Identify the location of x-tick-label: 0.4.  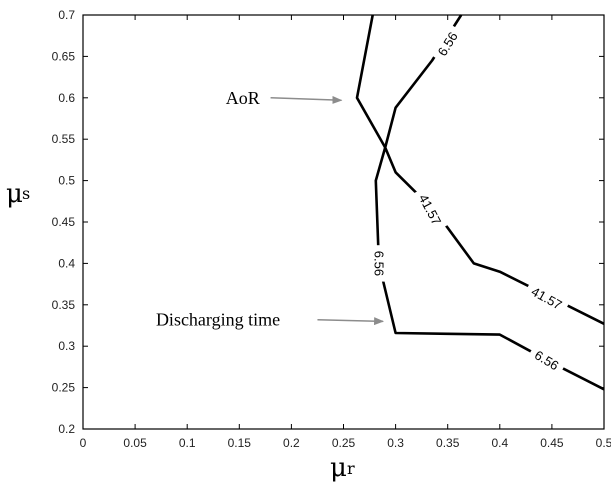
(499, 443).